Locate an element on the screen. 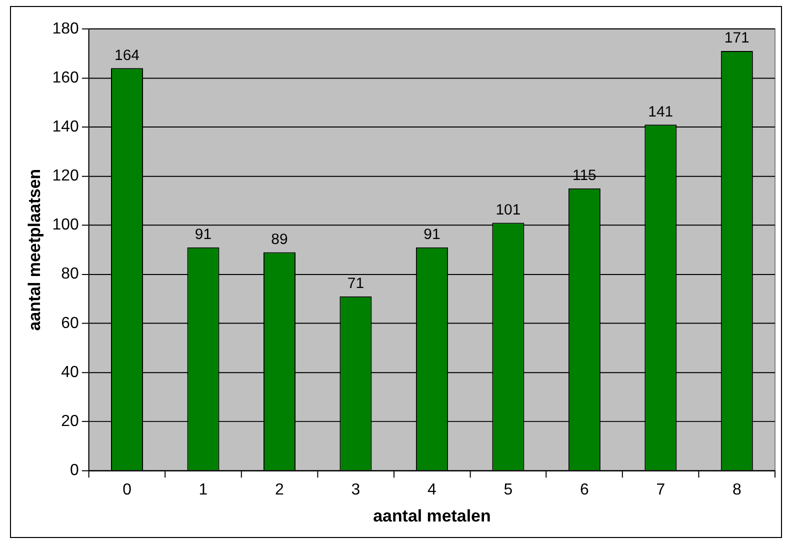  x-tick-label: 8 is located at coordinates (737, 490).